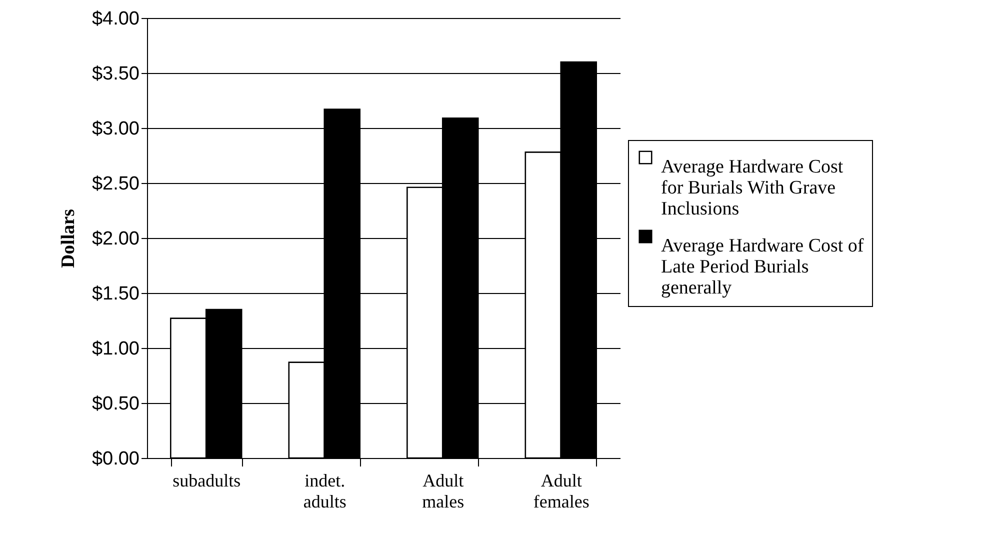 The height and width of the screenshot is (536, 982). I want to click on legend-label: Average Hardware Cost for Burials With Grave Inclusions, so click(752, 188).